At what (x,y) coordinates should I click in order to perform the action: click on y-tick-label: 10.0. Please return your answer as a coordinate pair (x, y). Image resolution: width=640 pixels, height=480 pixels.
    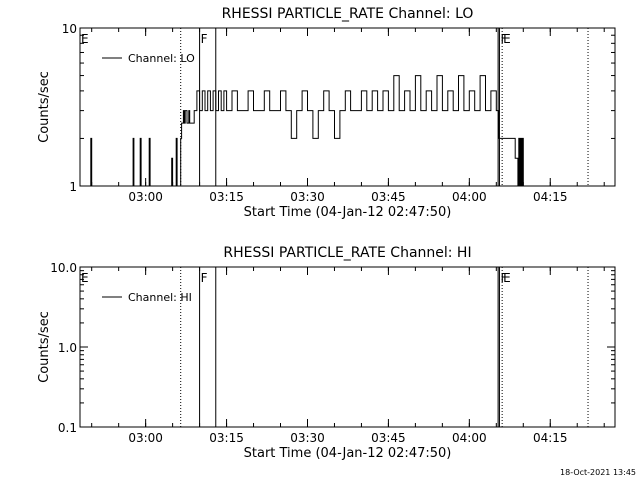
    Looking at the image, I should click on (63, 268).